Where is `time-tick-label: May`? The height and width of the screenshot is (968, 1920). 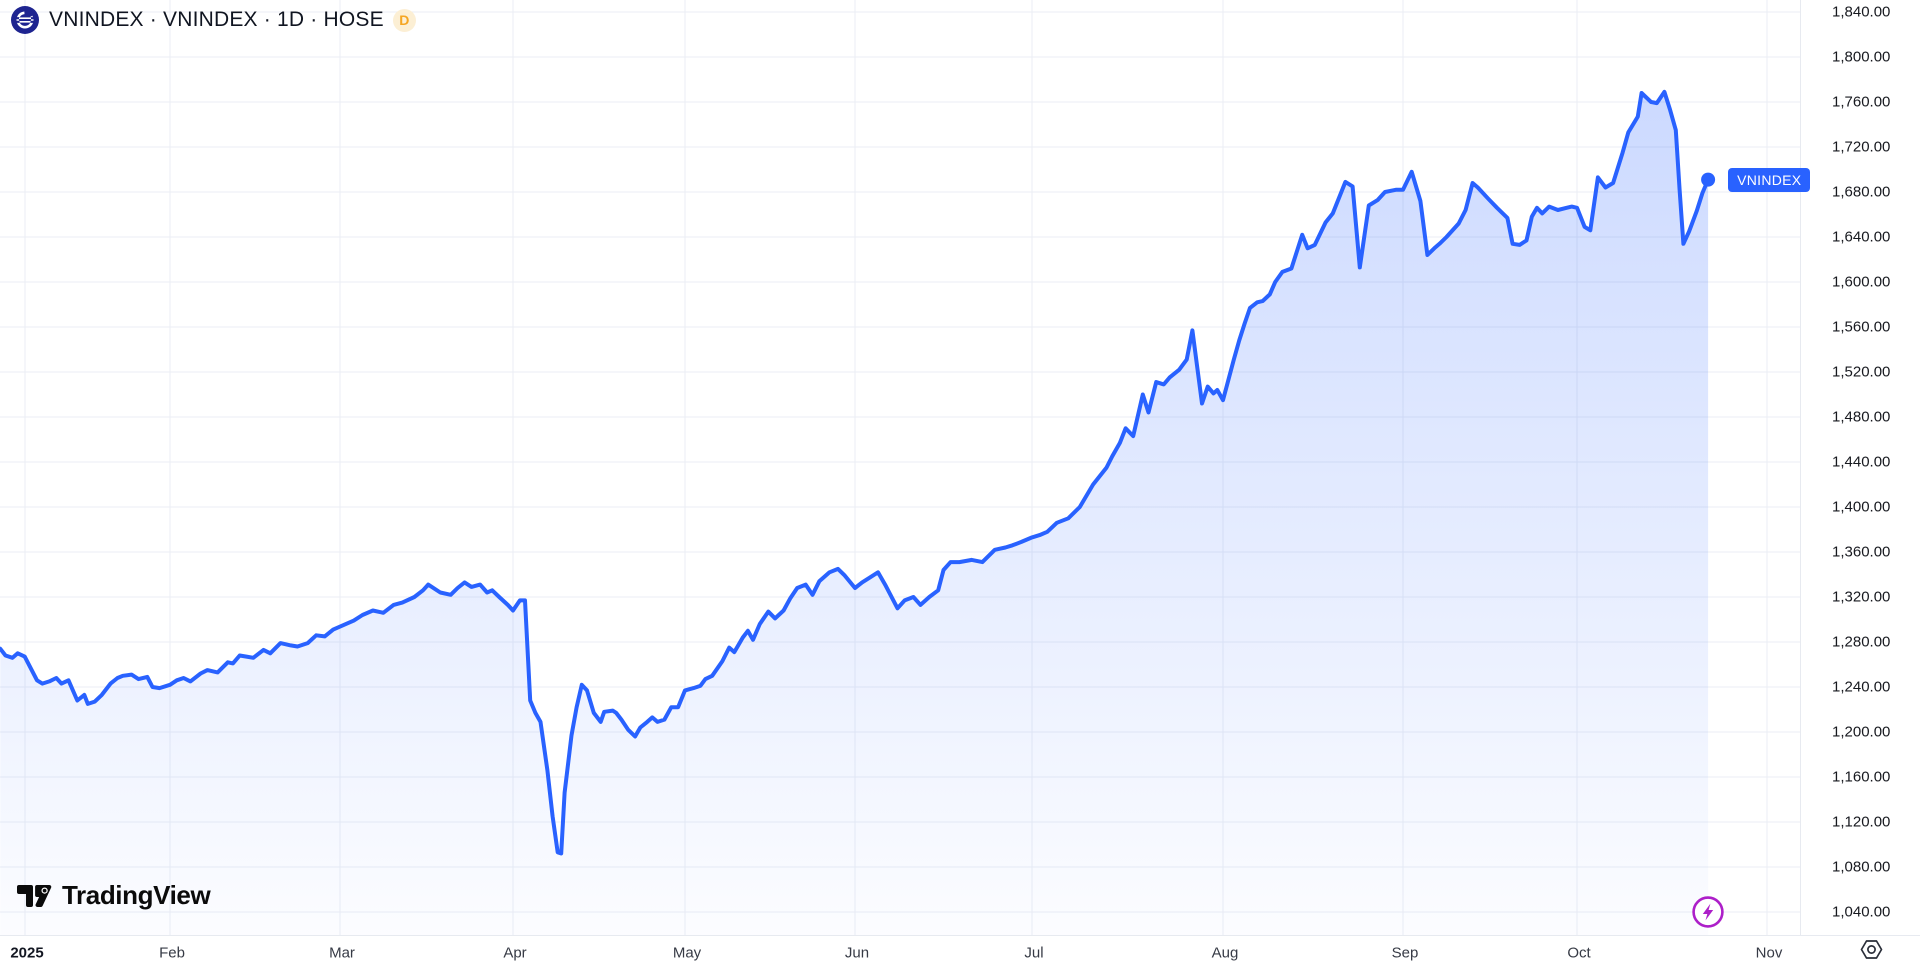
time-tick-label: May is located at coordinates (687, 952).